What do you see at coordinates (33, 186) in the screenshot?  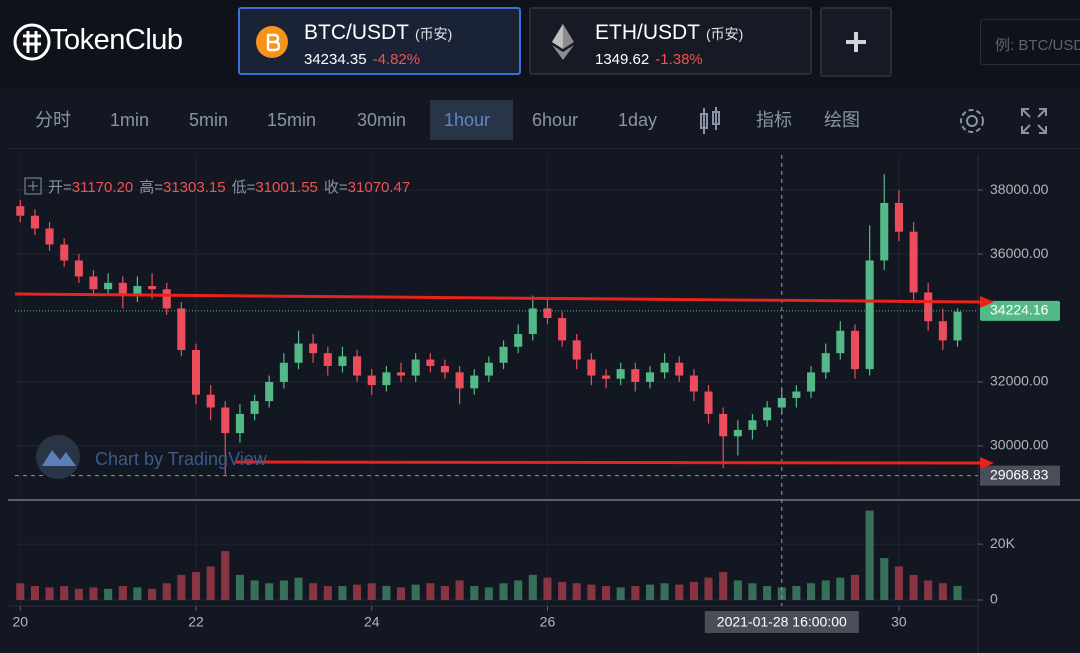 I see `legend-icon` at bounding box center [33, 186].